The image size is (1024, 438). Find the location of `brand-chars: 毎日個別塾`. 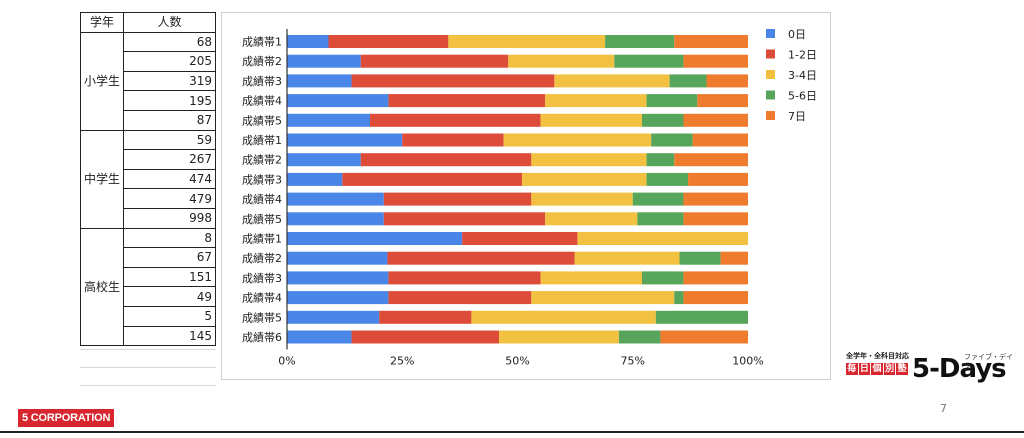

brand-chars: 毎日個別塾 is located at coordinates (877, 369).